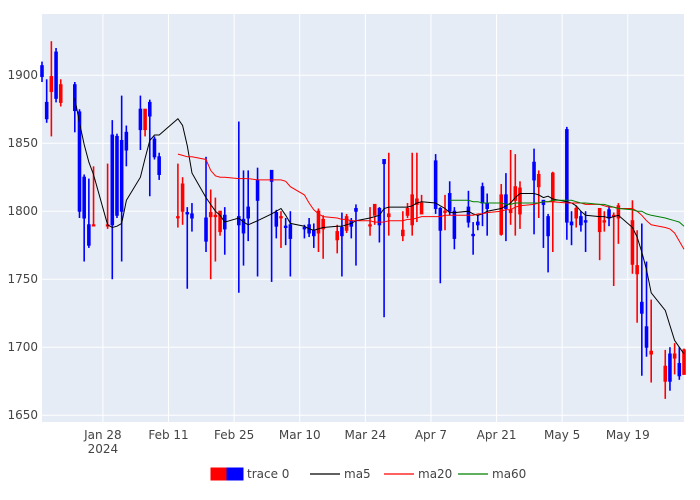  What do you see at coordinates (249, 474) in the screenshot?
I see `legend-item-candles: trace 0` at bounding box center [249, 474].